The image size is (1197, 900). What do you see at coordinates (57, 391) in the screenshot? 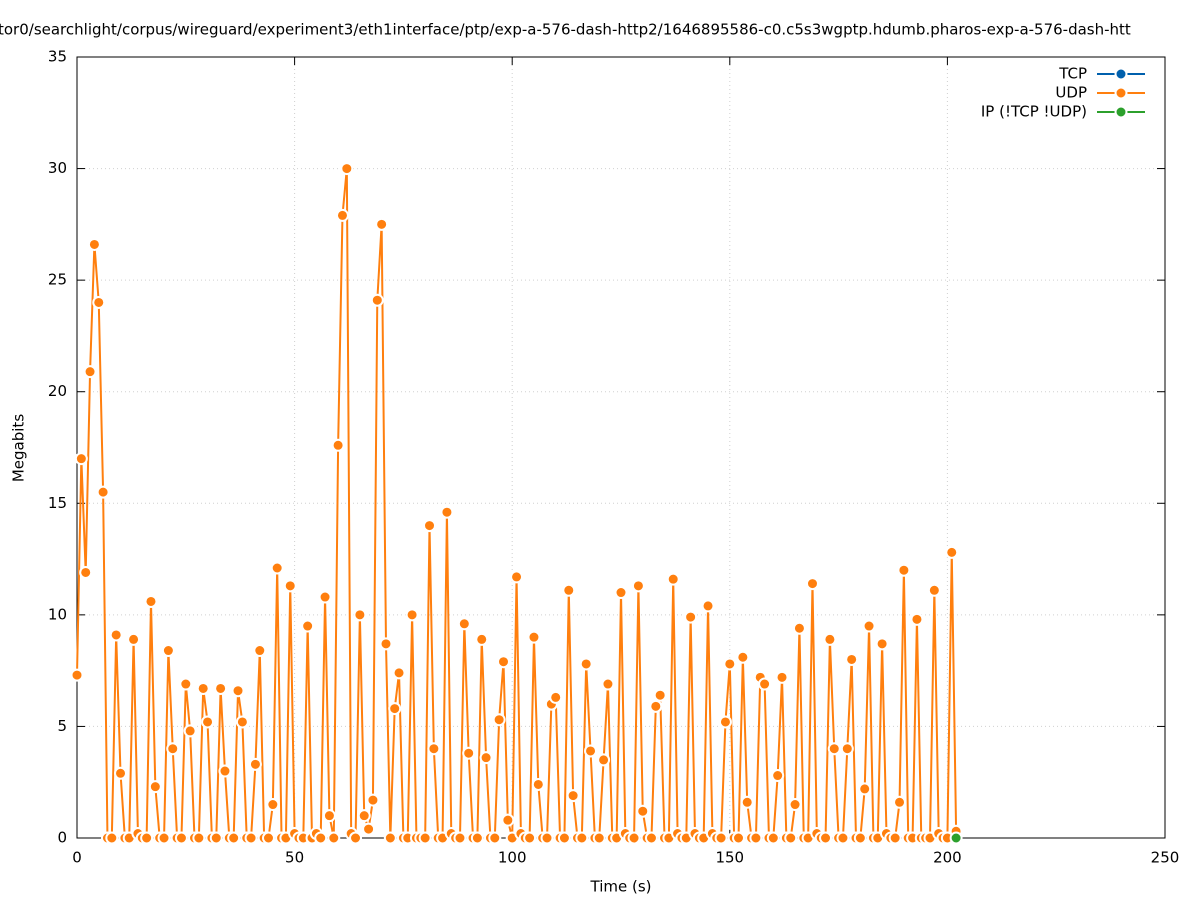
I see `y-tick-label: 20` at bounding box center [57, 391].